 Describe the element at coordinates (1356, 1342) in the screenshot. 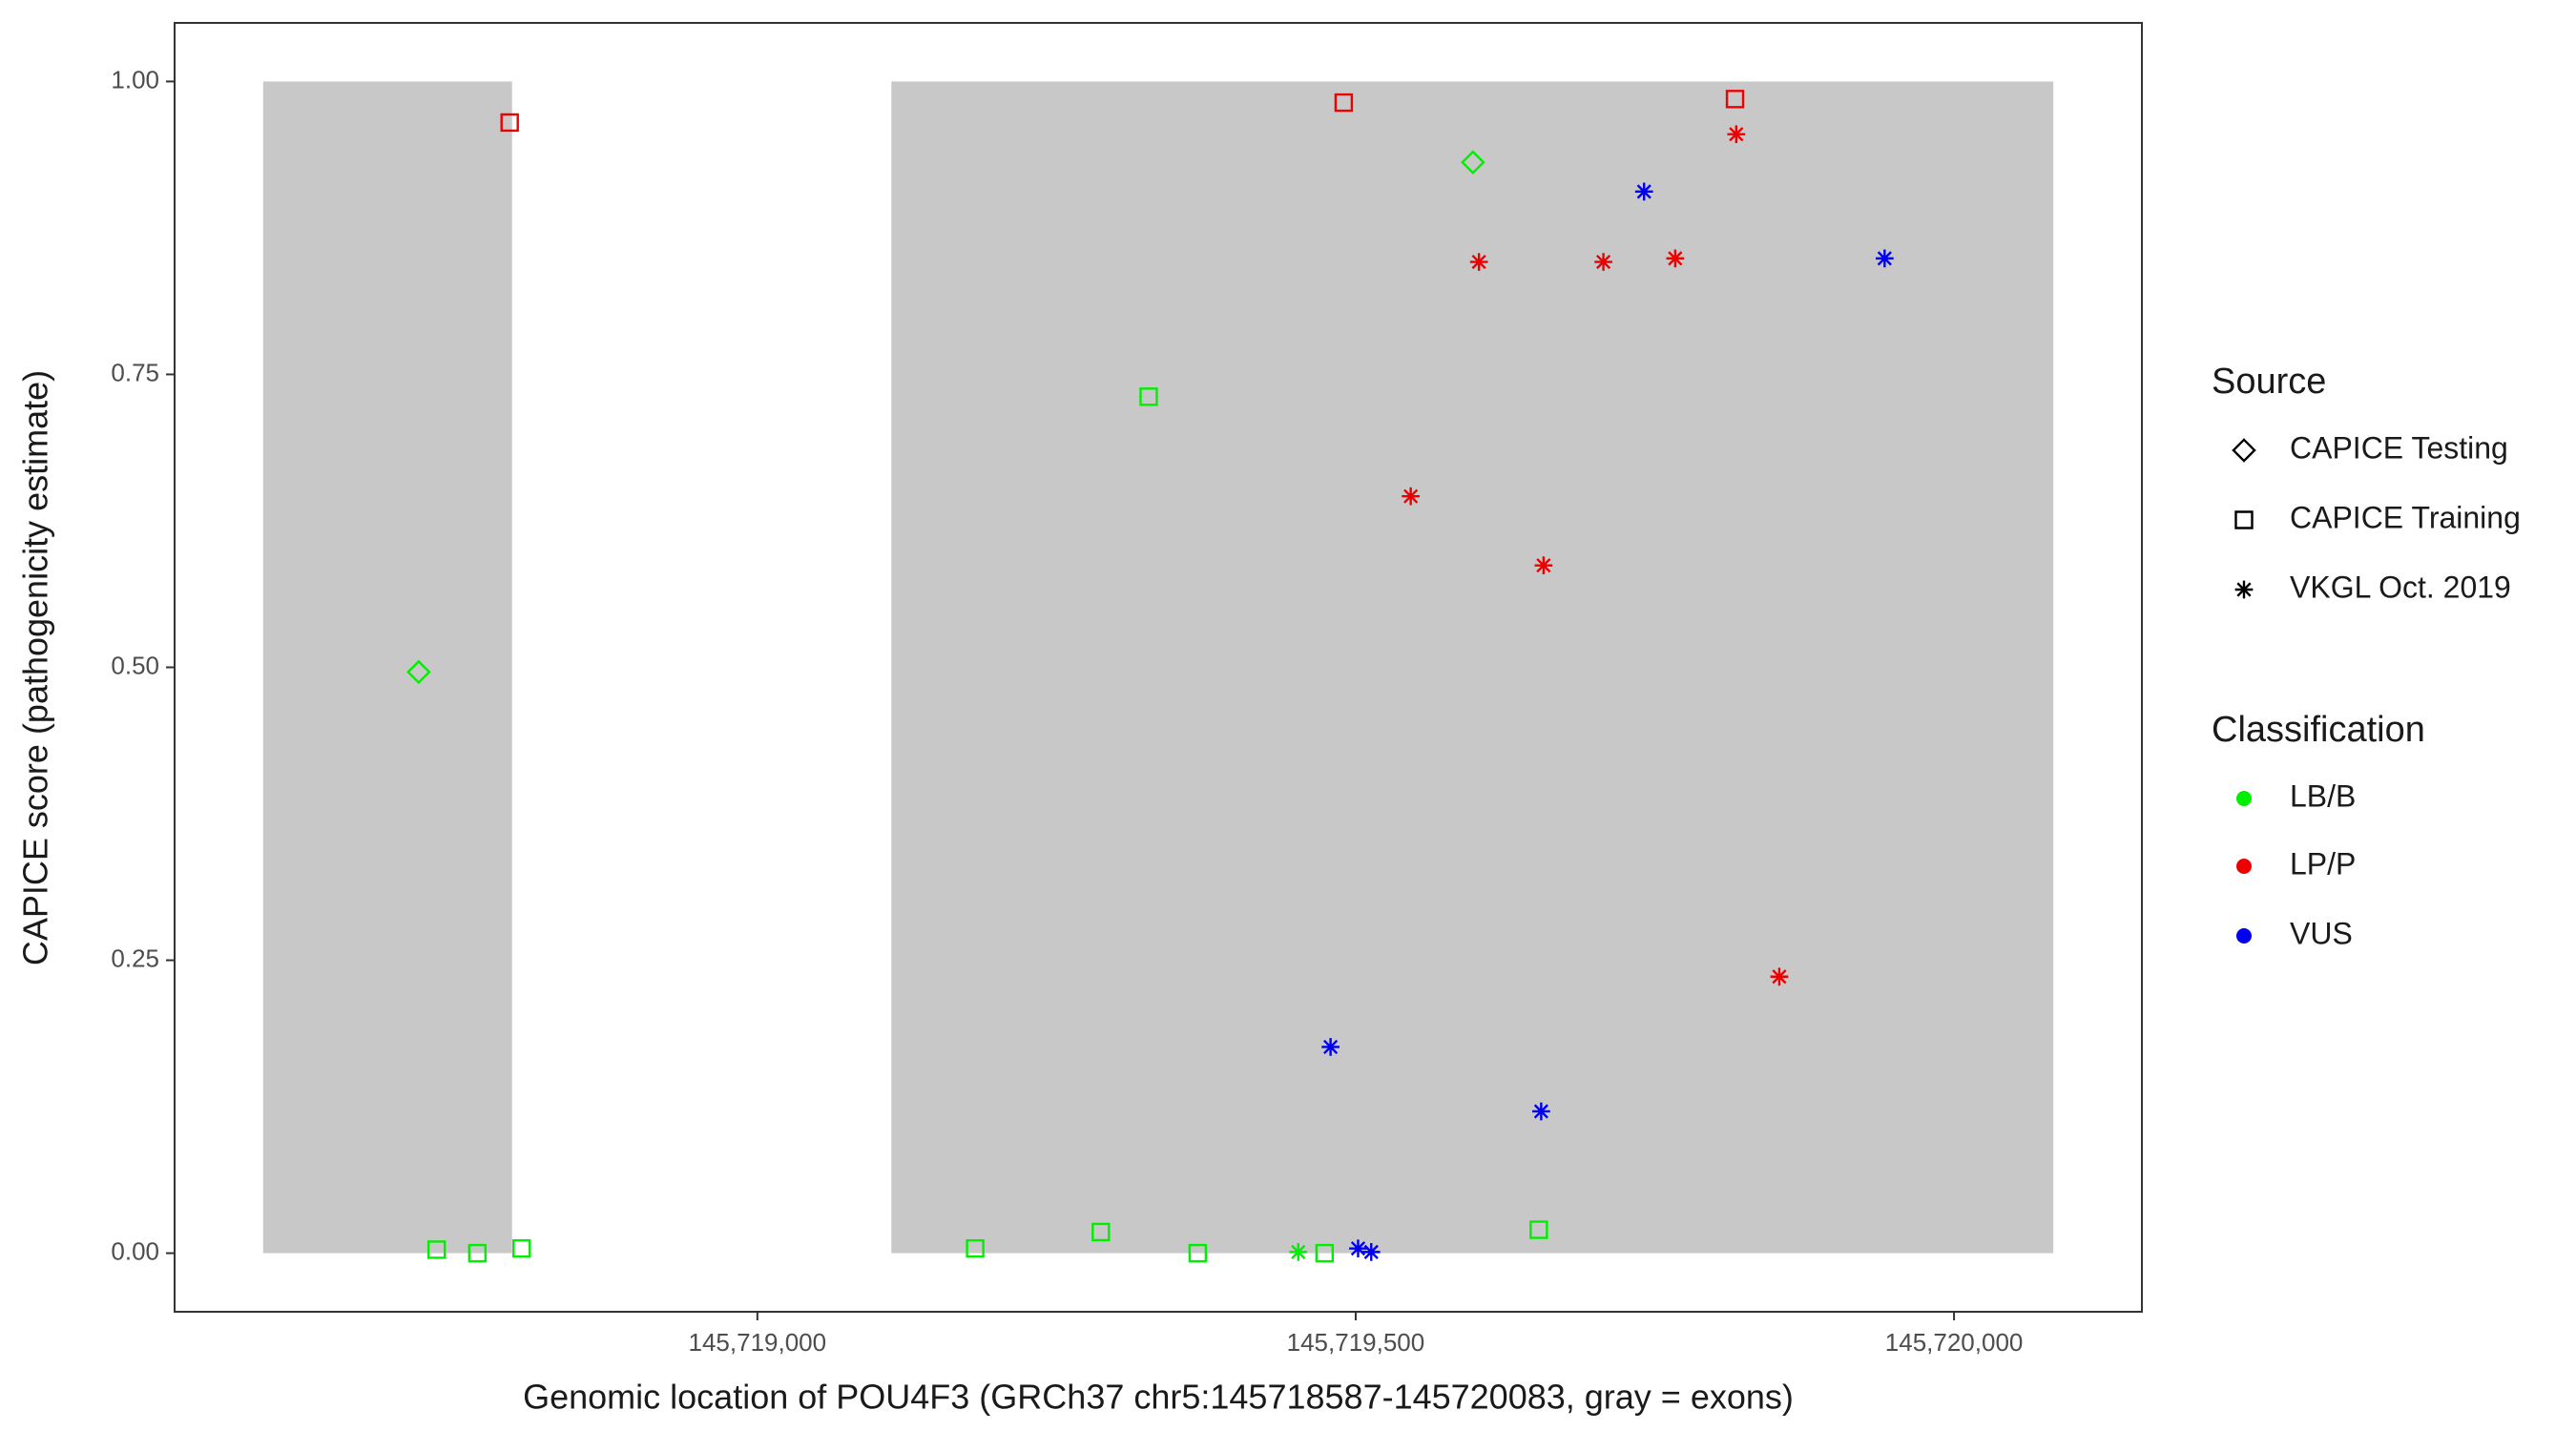

I see `x-tick-label: 145,719,500` at that location.